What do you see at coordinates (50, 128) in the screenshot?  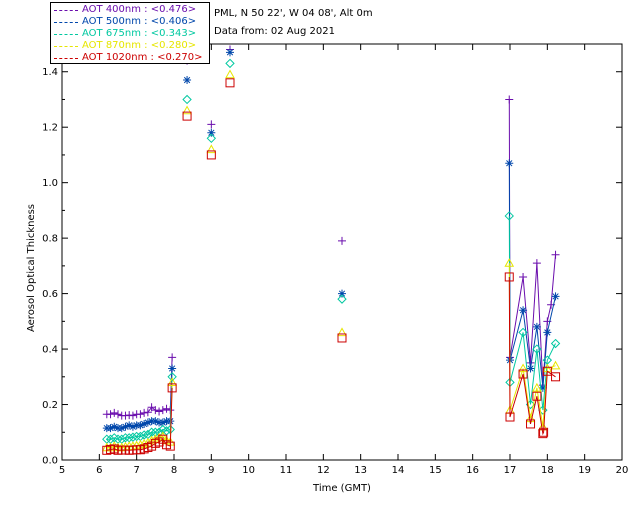 I see `y-tick-label: 1.2` at bounding box center [50, 128].